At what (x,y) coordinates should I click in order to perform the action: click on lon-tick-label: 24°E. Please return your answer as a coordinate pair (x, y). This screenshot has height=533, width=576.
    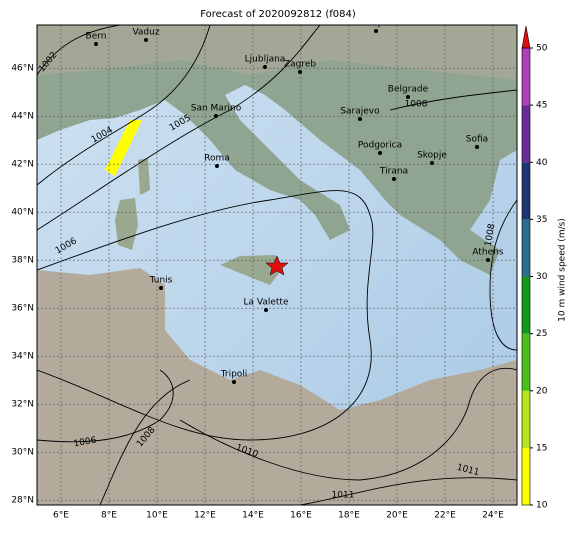
    Looking at the image, I should click on (493, 516).